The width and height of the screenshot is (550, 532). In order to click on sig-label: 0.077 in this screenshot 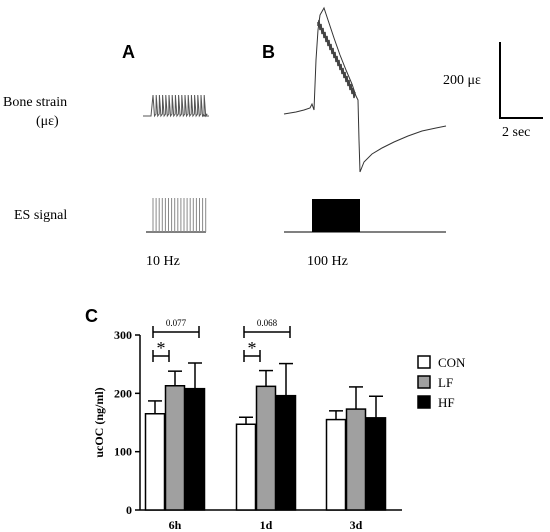, I will do `click(176, 323)`.